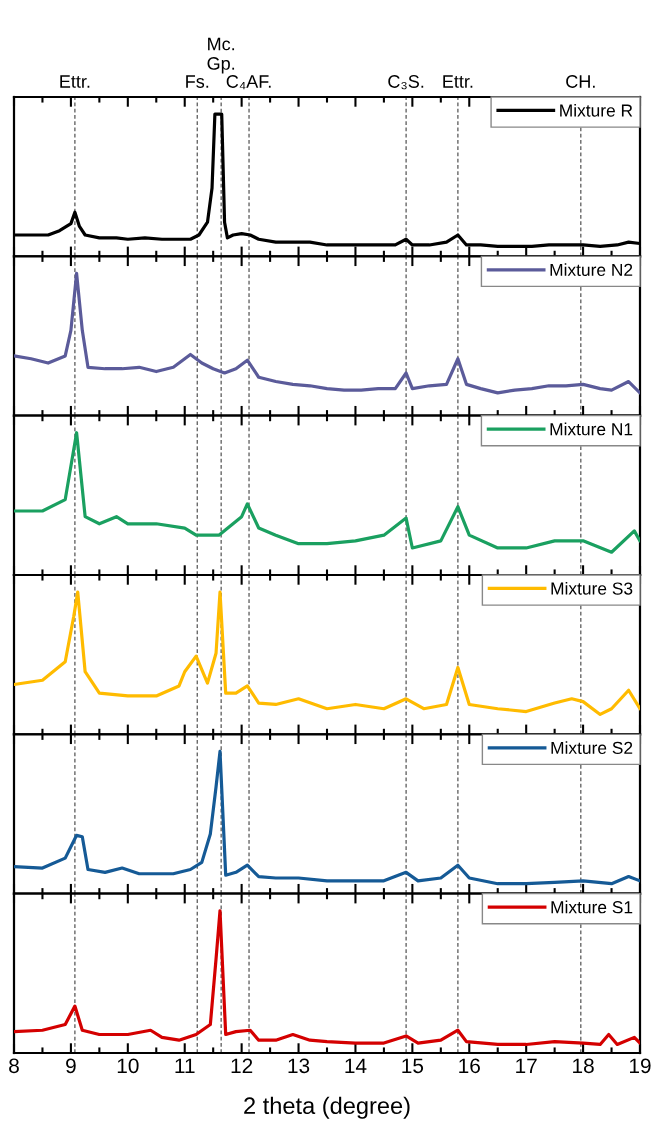 Image resolution: width=656 pixels, height=1144 pixels. I want to click on ref-line-label: CH., so click(580, 81).